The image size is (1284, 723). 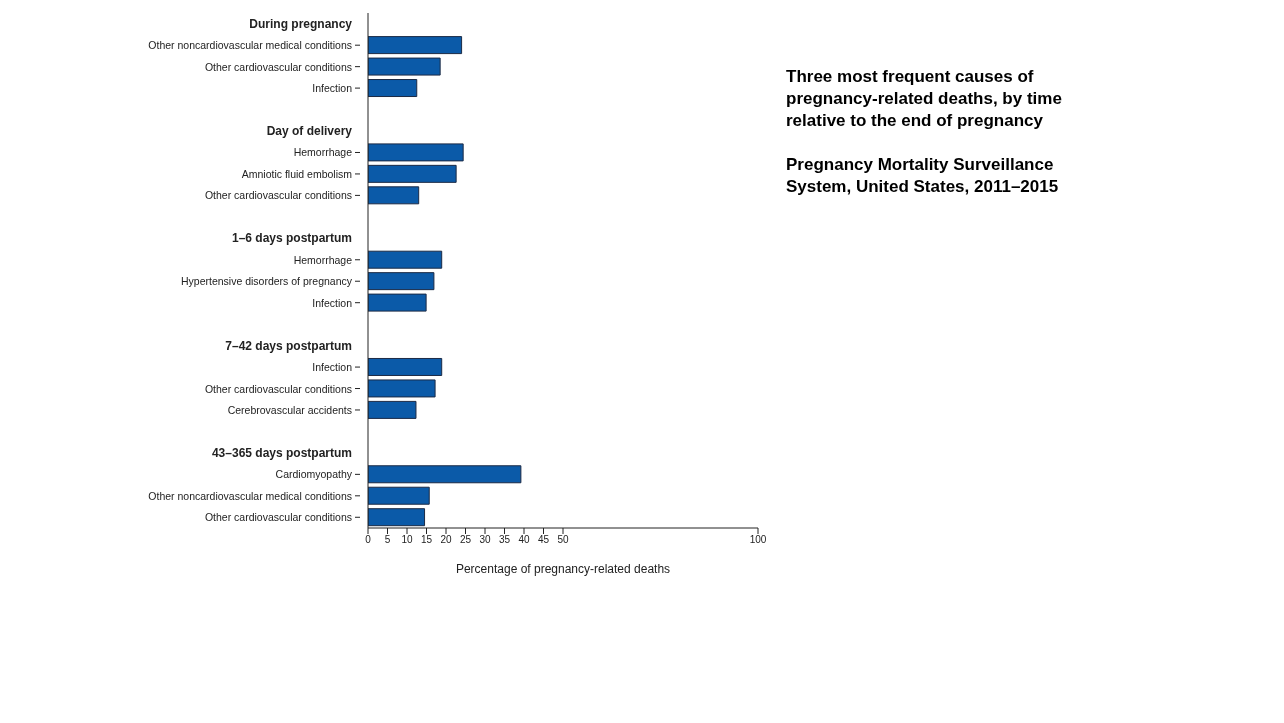 What do you see at coordinates (288, 345) in the screenshot?
I see `y-tick-label: 7–42 days postpartum` at bounding box center [288, 345].